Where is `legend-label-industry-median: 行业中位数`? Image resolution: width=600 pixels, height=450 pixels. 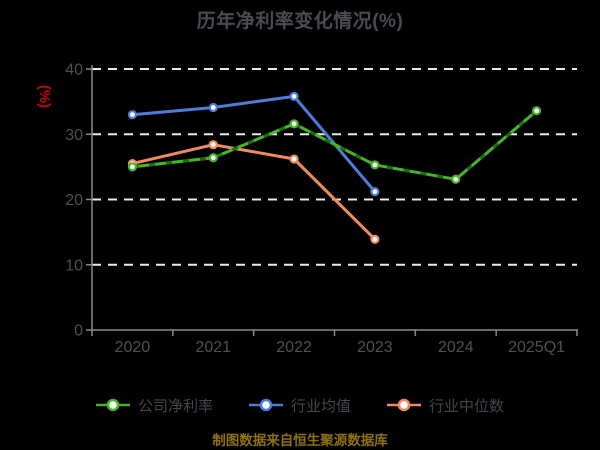 legend-label-industry-median: 行业中位数 is located at coordinates (467, 406).